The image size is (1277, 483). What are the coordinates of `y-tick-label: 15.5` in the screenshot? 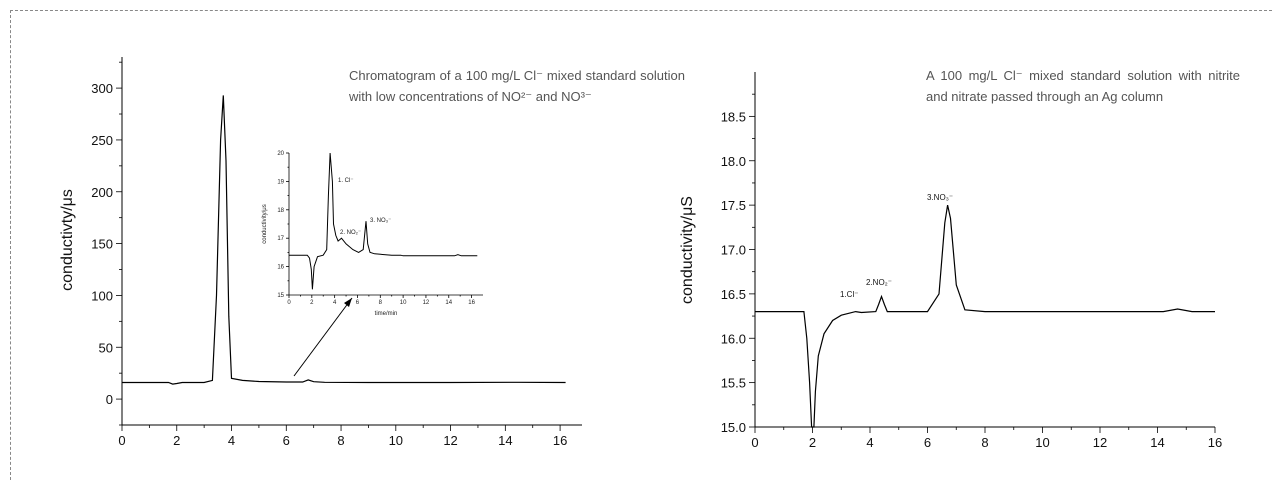 It's located at (733, 383).